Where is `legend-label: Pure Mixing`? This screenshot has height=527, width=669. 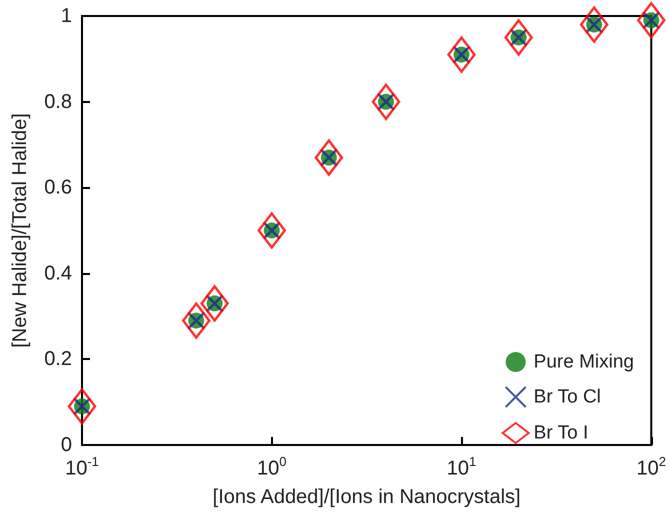
legend-label: Pure Mixing is located at coordinates (584, 362).